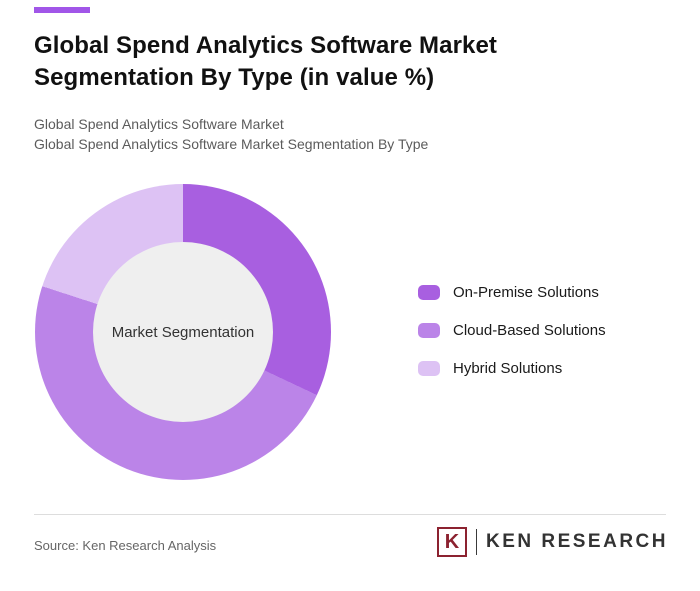 This screenshot has width=700, height=591. I want to click on legend-label: Hybrid Solutions, so click(508, 368).